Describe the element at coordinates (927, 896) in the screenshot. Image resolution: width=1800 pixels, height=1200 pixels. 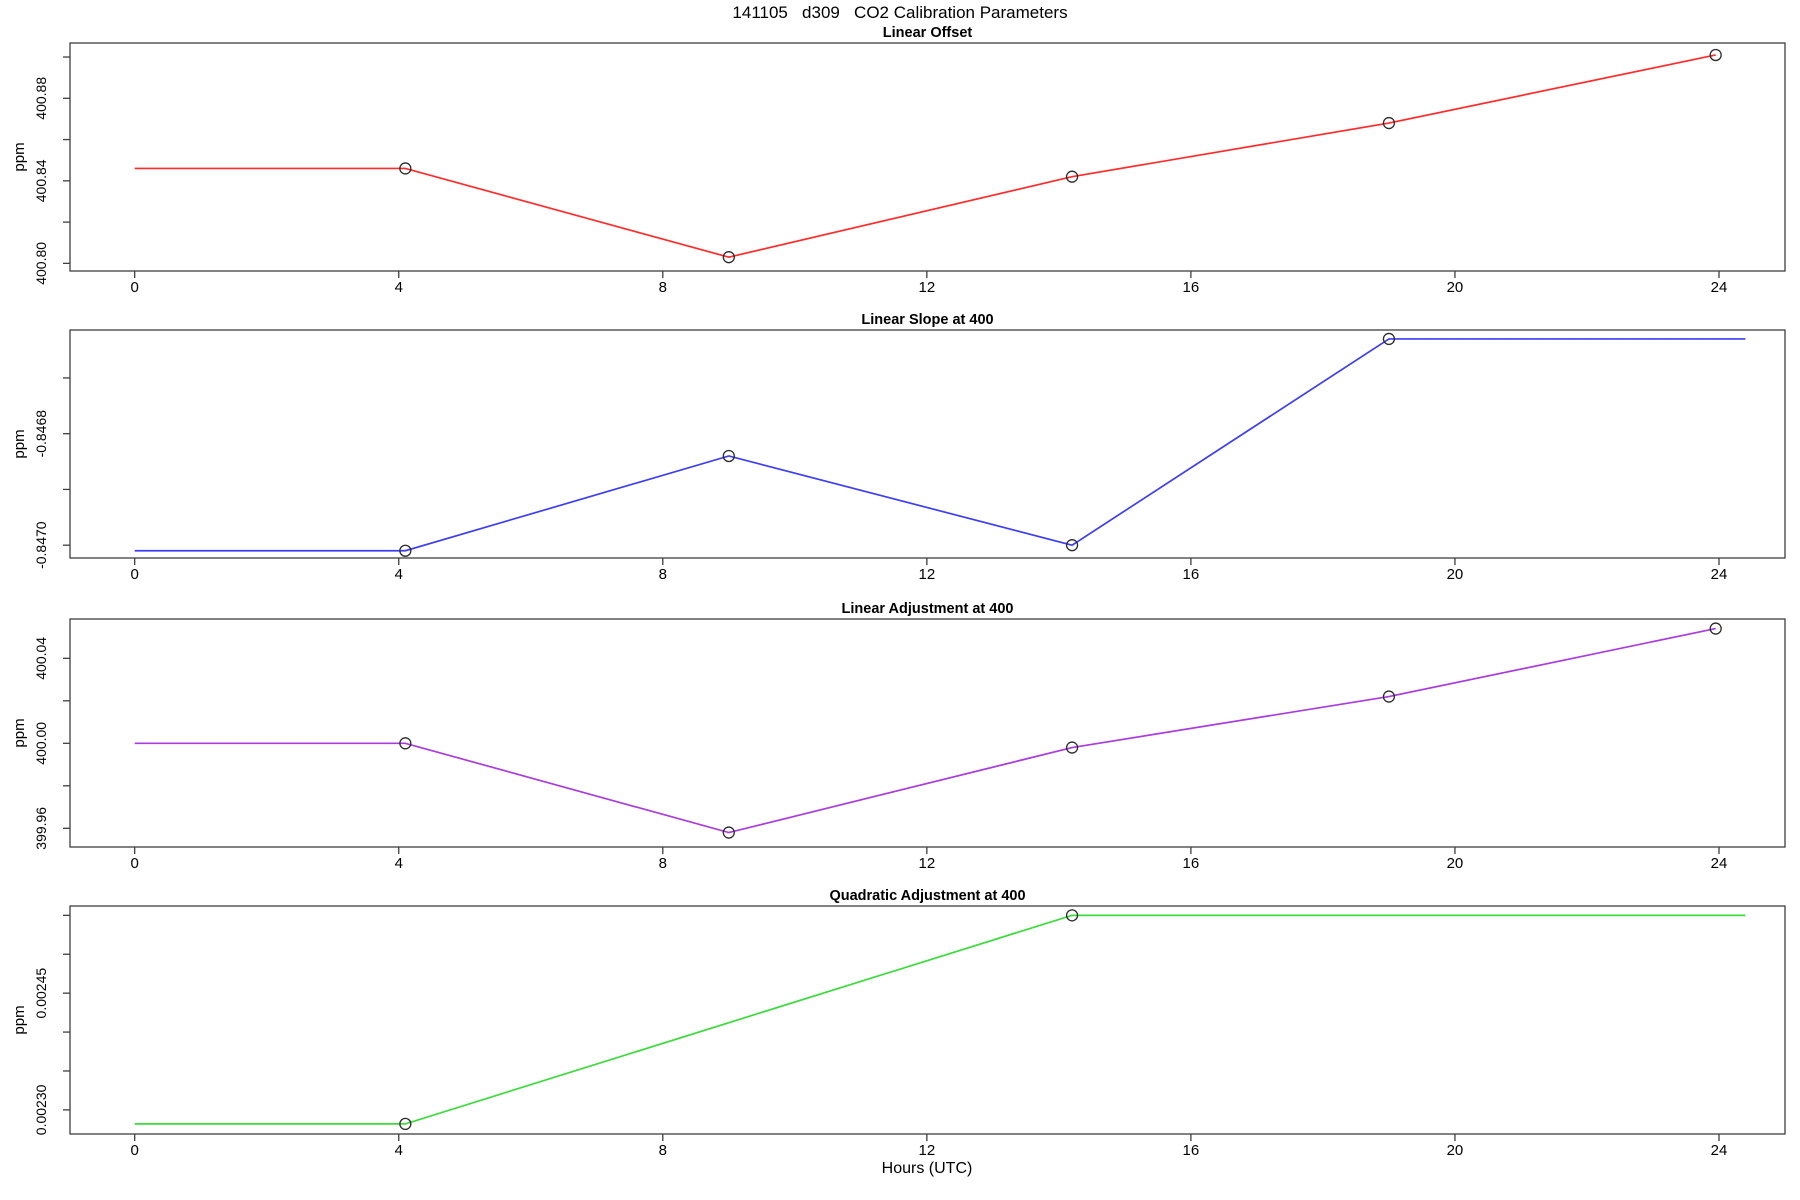
I see `panel-title-quadratic-adjustment-at-400: Quadratic Adjustment at 400` at that location.